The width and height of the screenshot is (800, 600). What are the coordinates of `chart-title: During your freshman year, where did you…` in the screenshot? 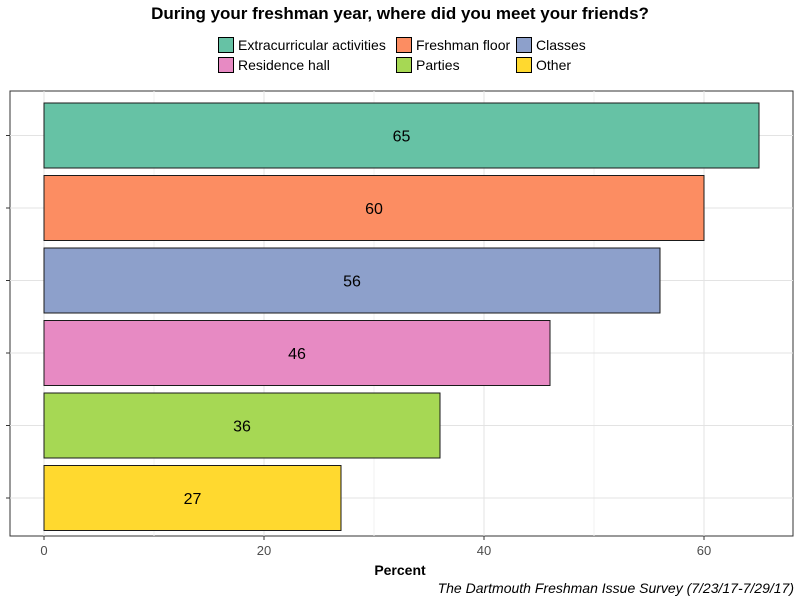 It's located at (400, 13).